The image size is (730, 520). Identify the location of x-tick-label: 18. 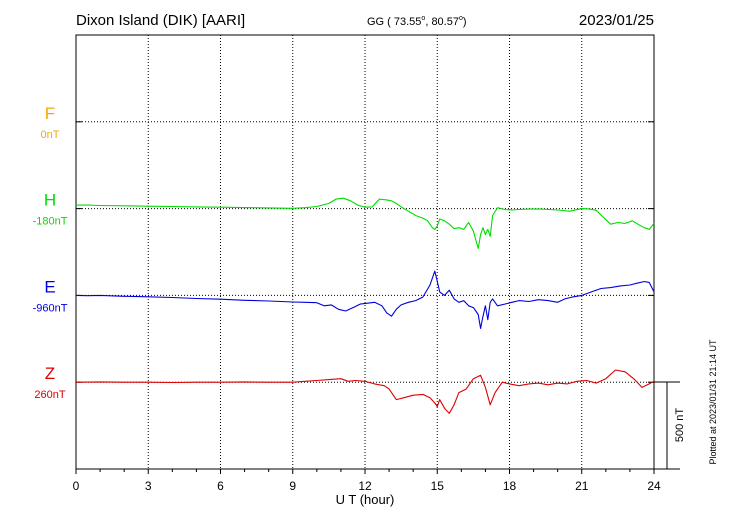
(510, 486).